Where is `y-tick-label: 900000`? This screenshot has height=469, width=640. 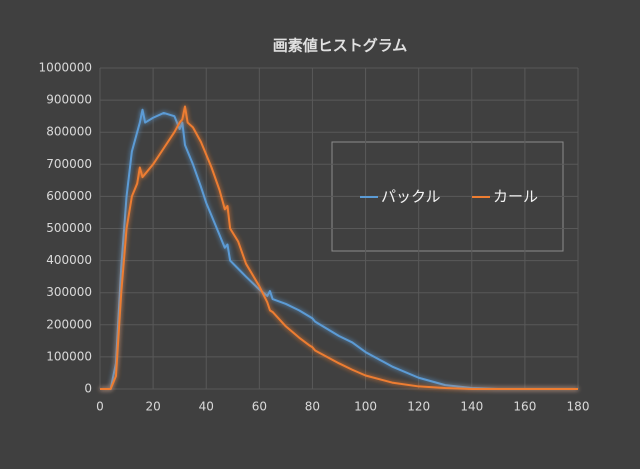
y-tick-label: 900000 is located at coordinates (69, 100).